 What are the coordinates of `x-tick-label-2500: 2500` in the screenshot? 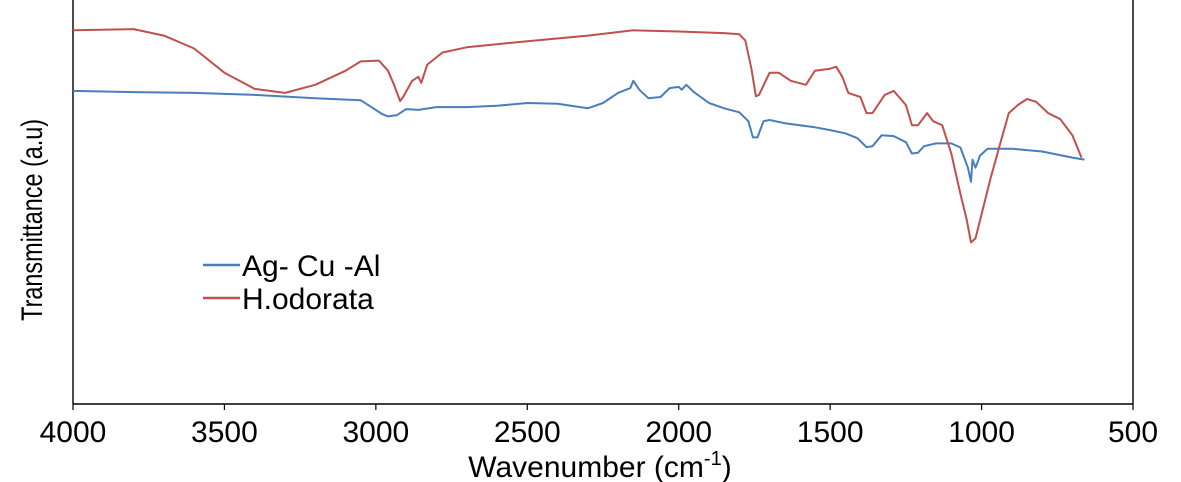 It's located at (527, 432).